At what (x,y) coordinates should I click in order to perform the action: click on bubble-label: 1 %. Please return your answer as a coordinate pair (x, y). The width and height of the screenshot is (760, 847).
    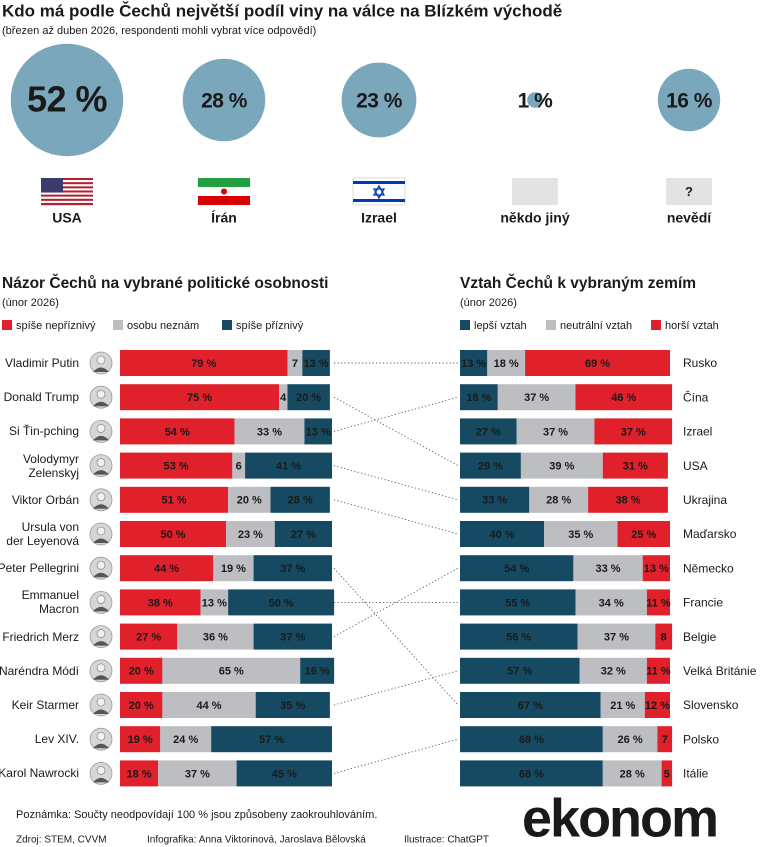
    Looking at the image, I should click on (536, 101).